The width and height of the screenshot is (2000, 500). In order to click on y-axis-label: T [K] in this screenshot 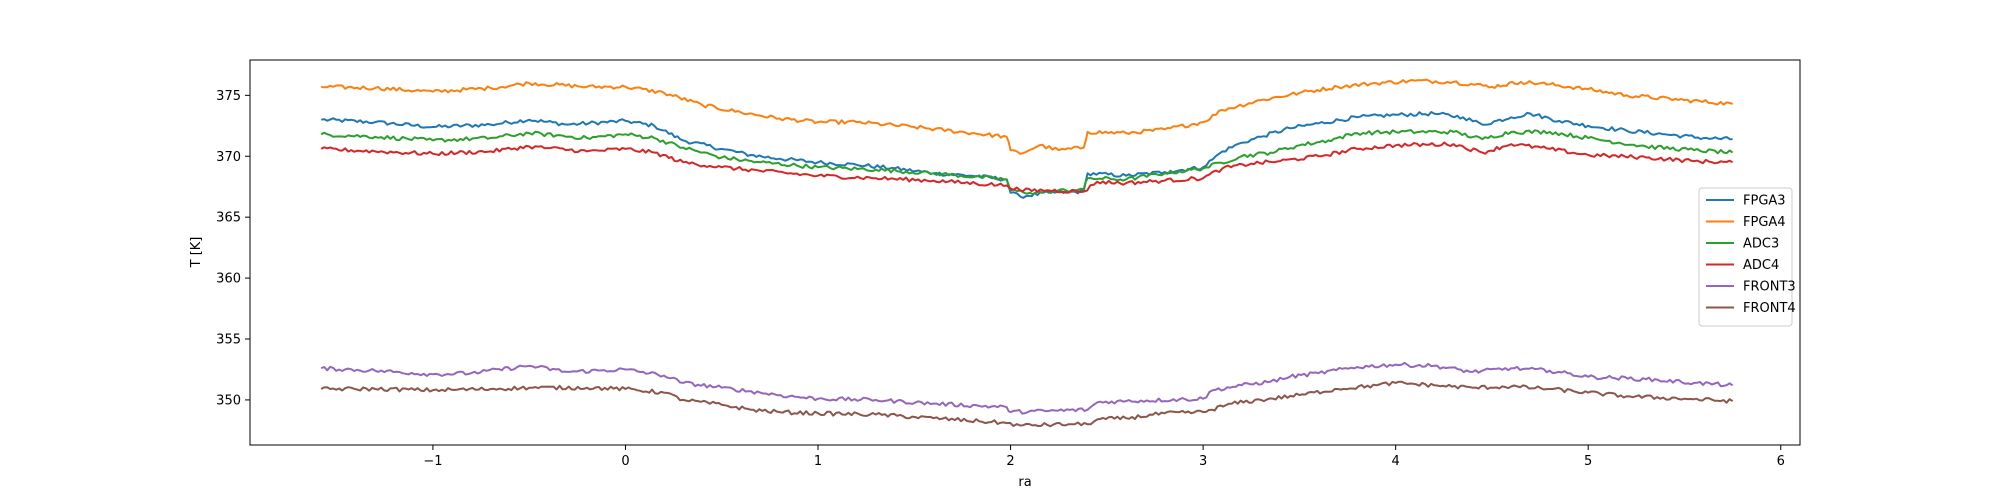, I will do `click(196, 253)`.